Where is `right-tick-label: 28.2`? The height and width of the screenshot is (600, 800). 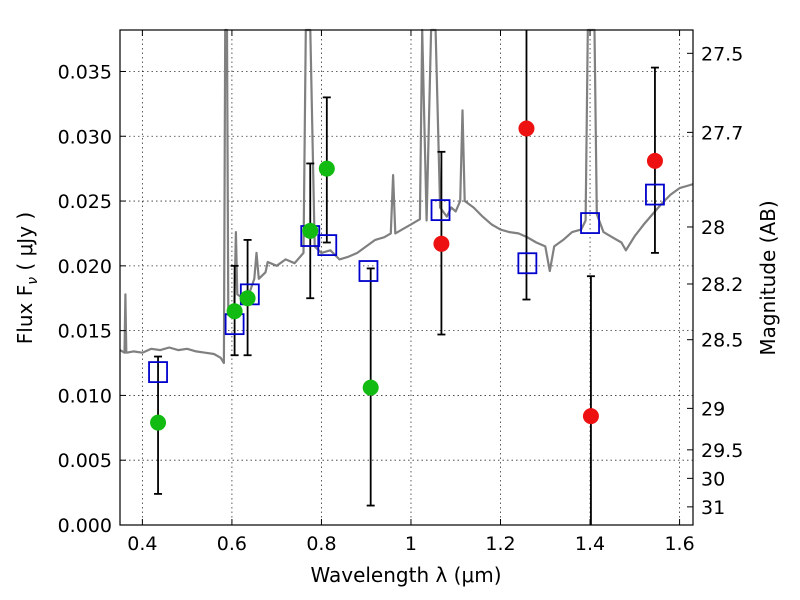
right-tick-label: 28.2 is located at coordinates (722, 285).